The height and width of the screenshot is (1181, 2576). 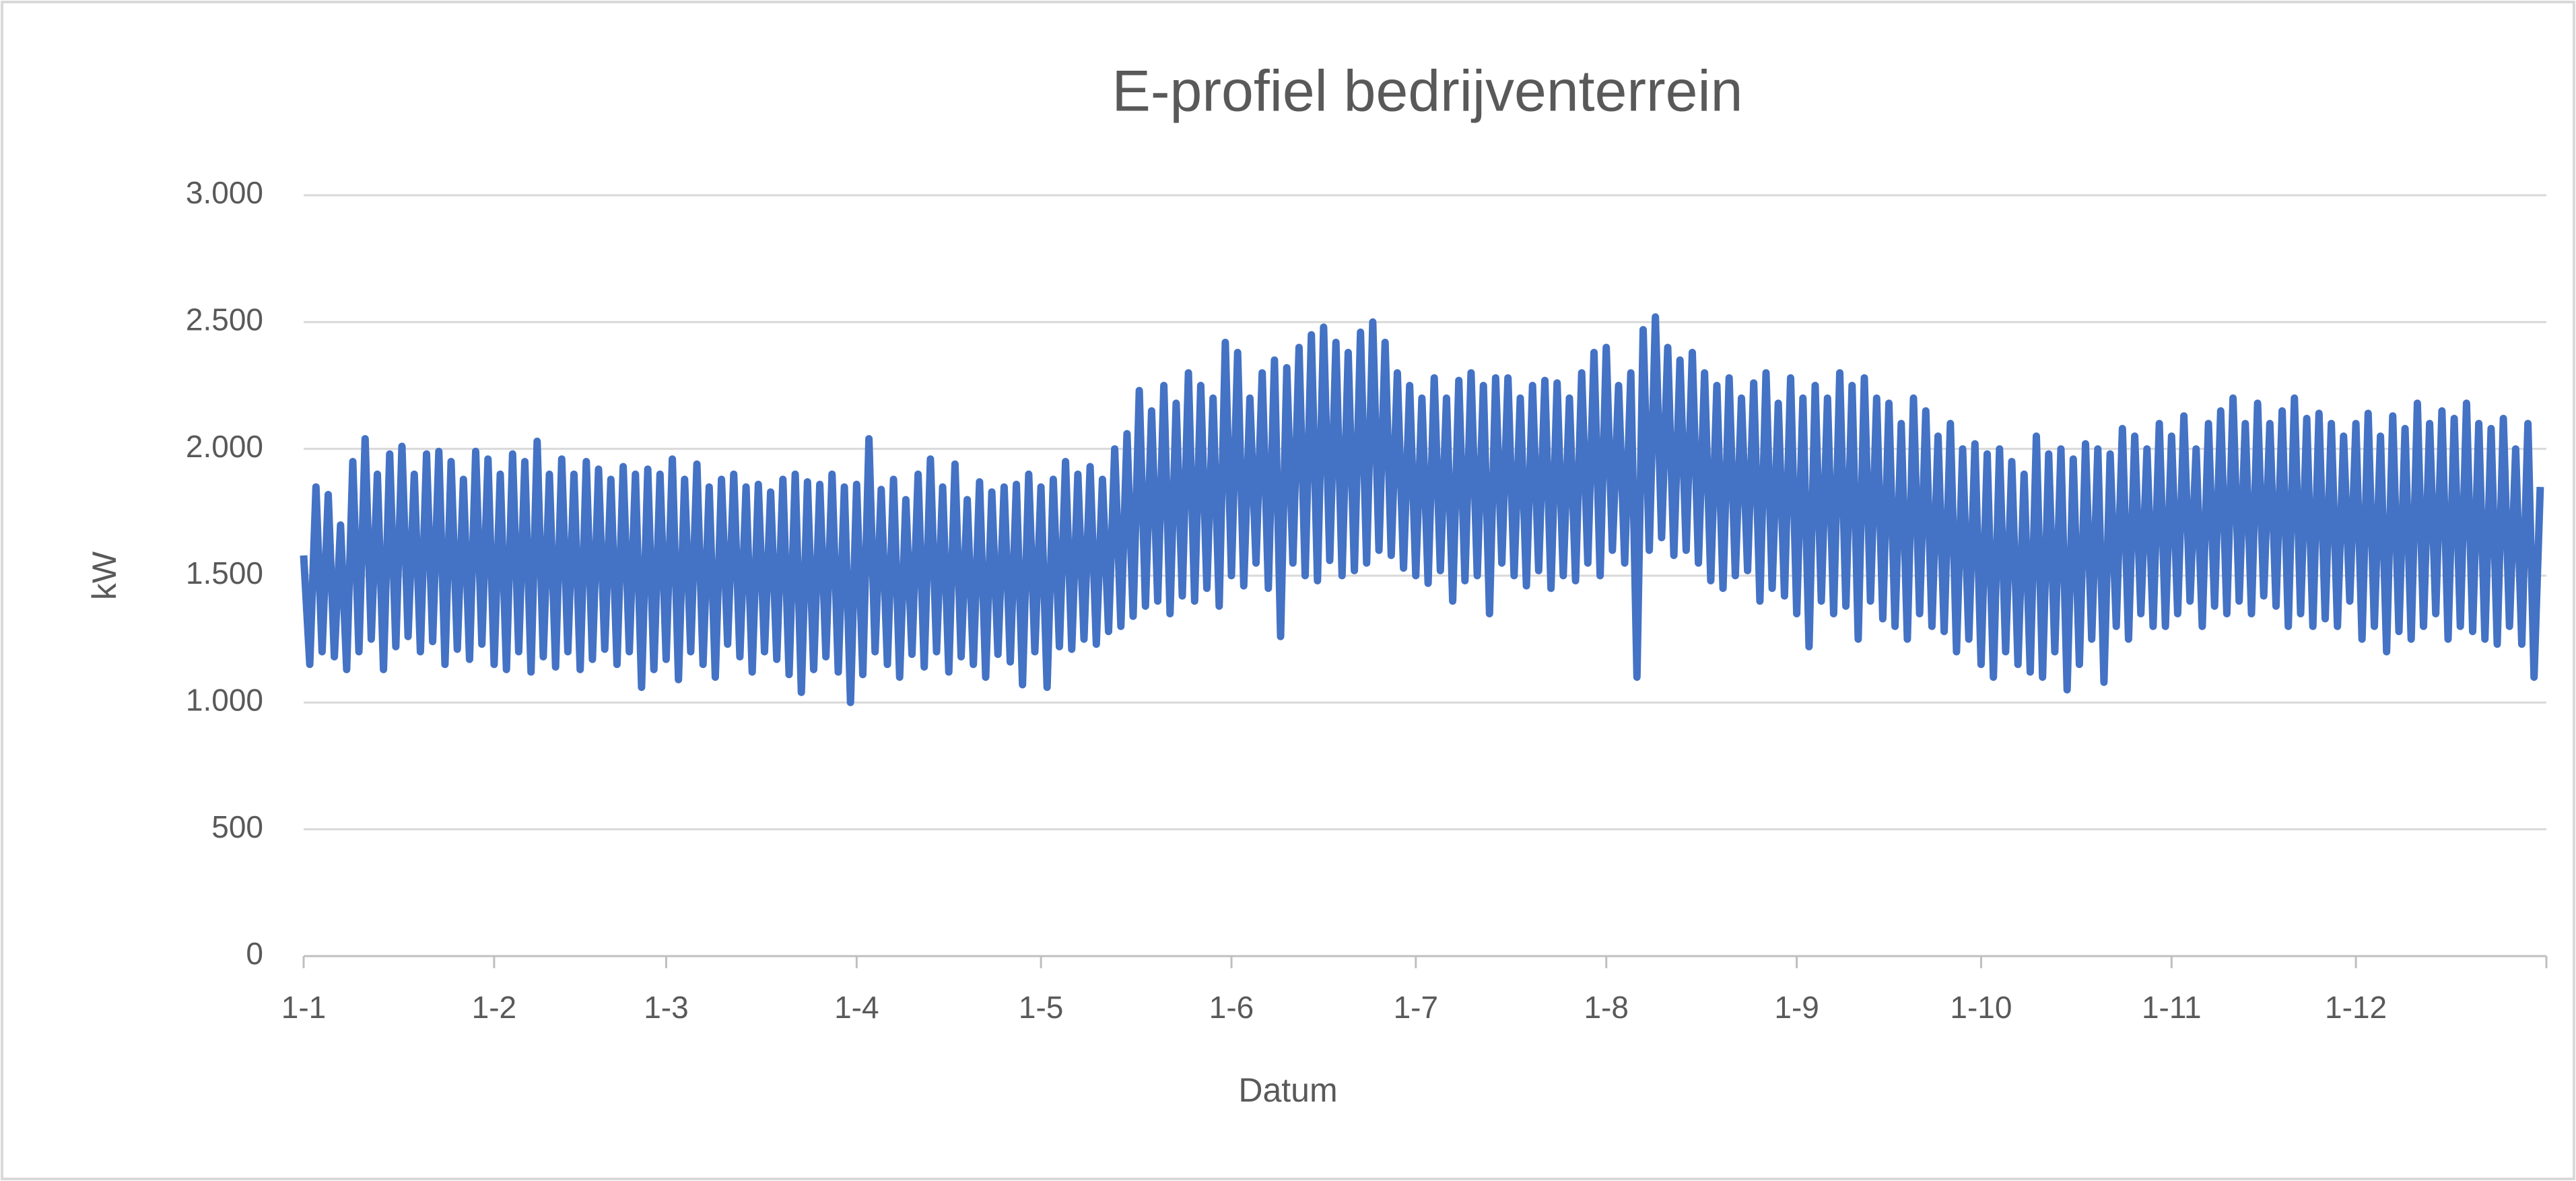 I want to click on x-tick-label: 1-12, so click(x=2356, y=1007).